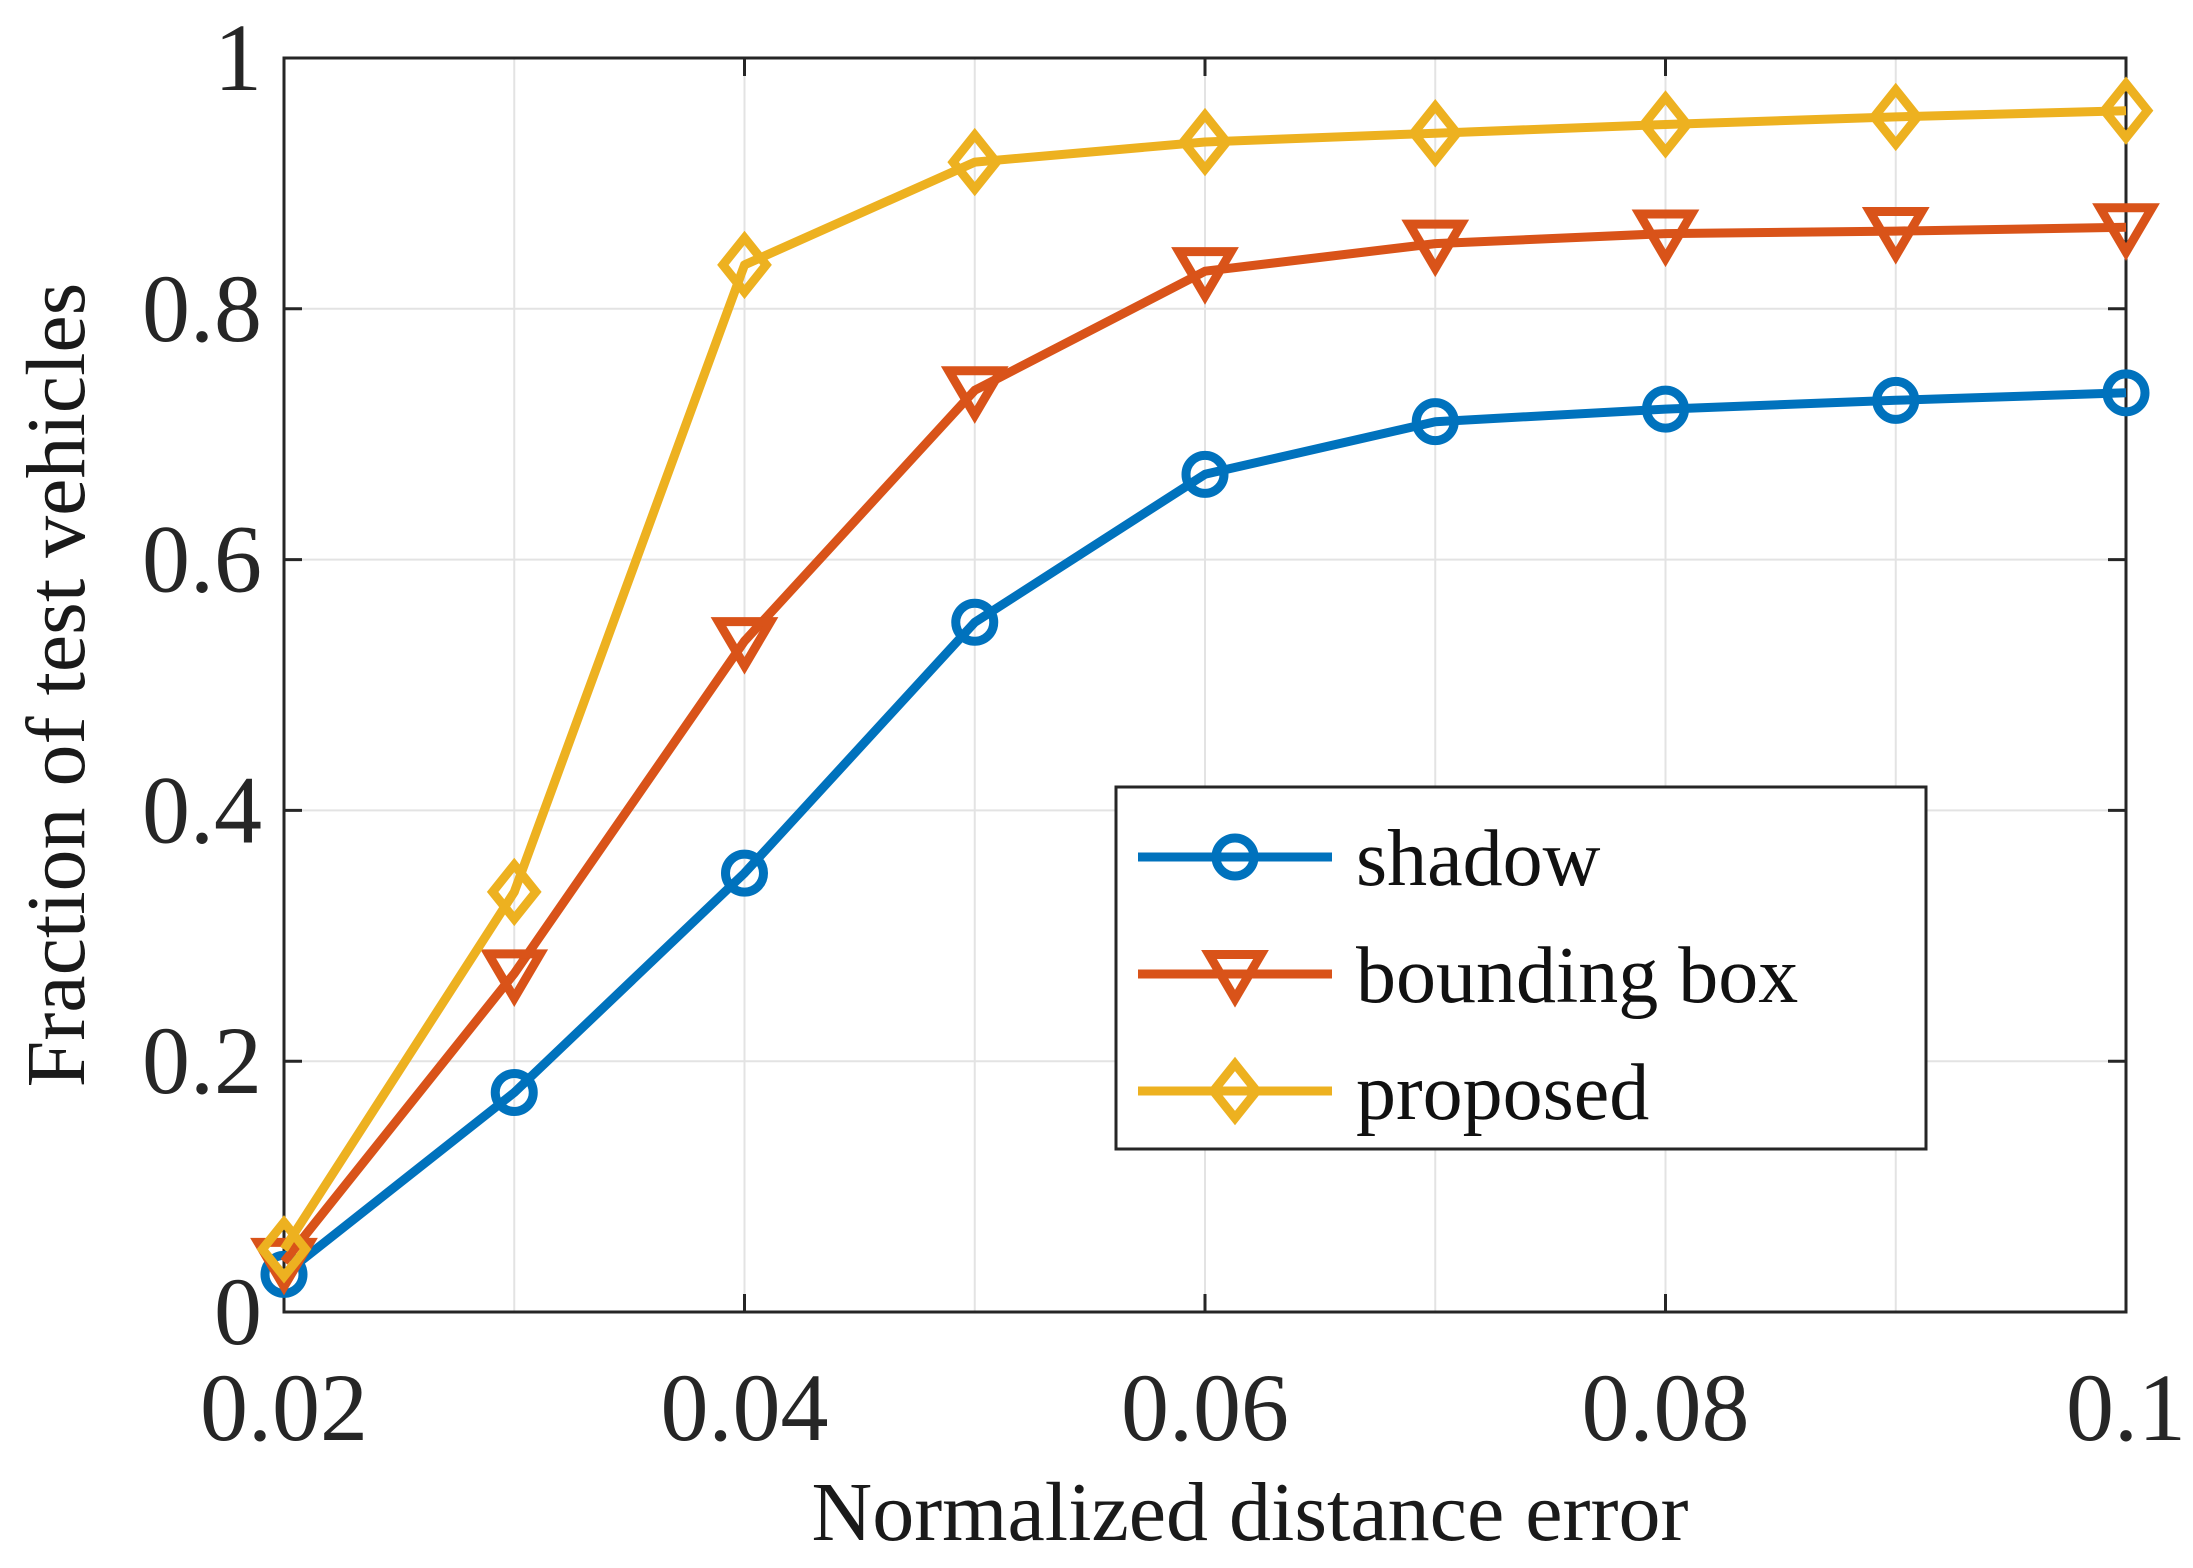  Describe the element at coordinates (1502, 1093) in the screenshot. I see `legend-label-proposed: proposed` at that location.